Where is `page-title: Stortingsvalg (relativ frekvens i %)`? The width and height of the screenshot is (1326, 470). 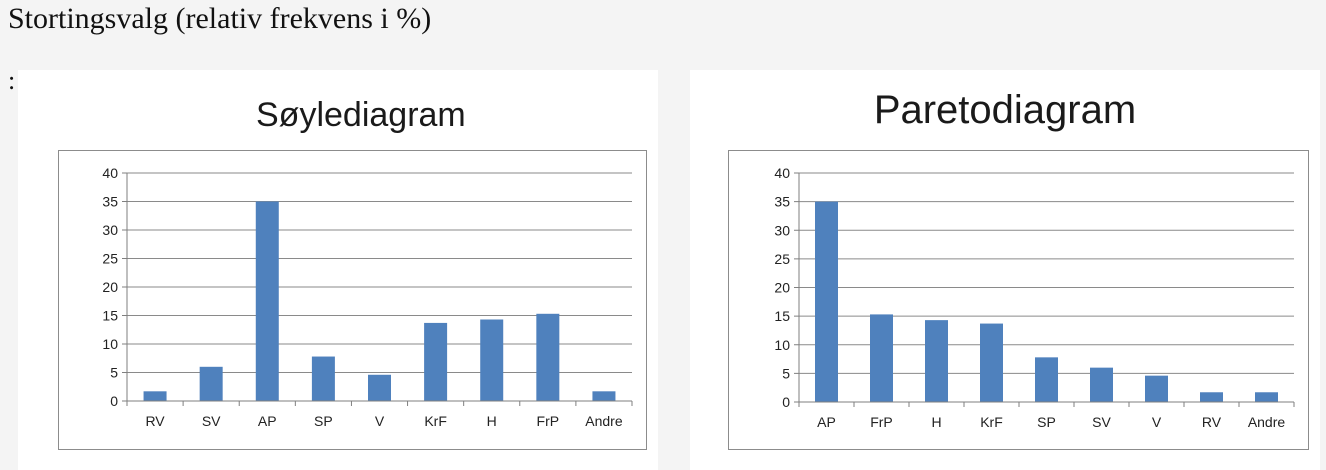
page-title: Stortingsvalg (relativ frekvens i %) is located at coordinates (220, 18).